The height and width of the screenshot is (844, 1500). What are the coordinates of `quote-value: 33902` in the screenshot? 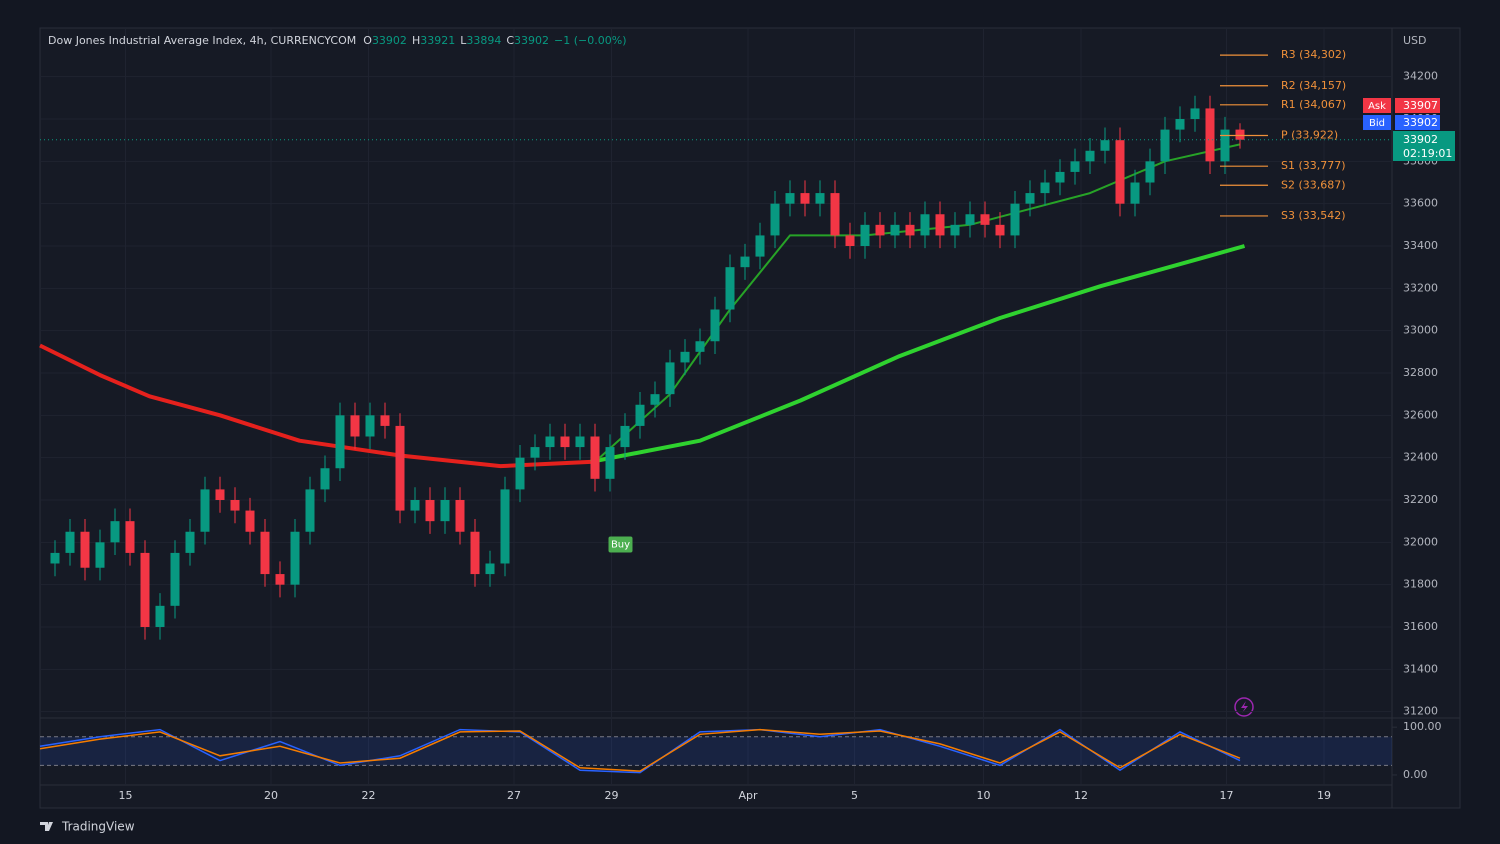 It's located at (389, 40).